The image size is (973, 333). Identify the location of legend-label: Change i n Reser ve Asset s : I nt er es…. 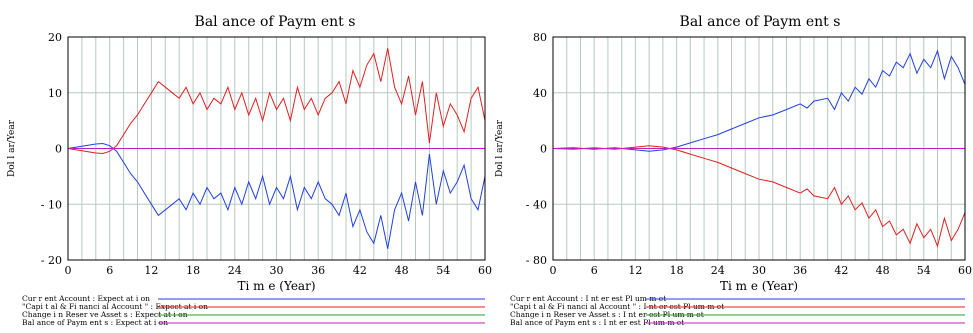
(607, 314).